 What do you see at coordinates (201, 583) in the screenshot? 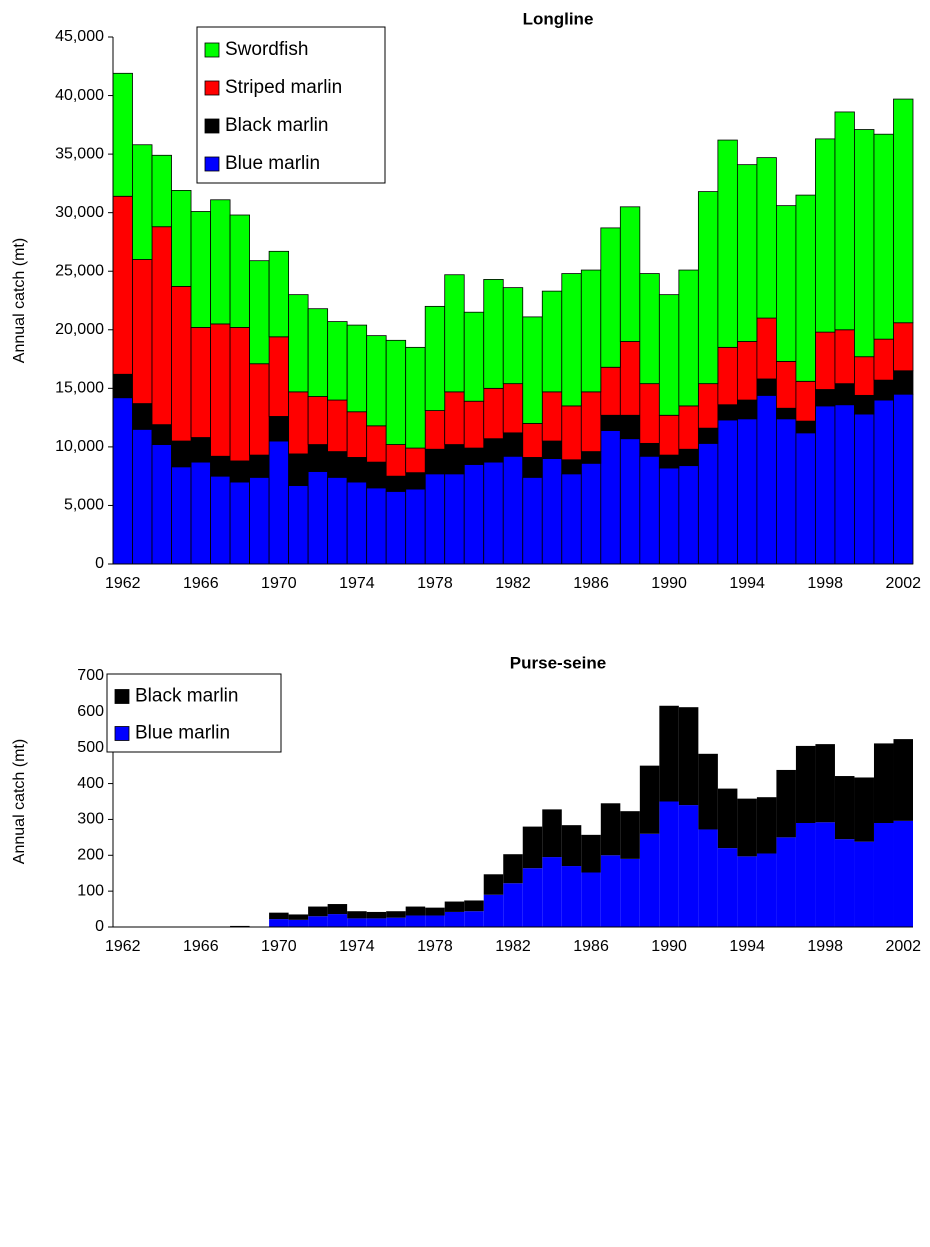
I see `x-tick-label: 1966` at bounding box center [201, 583].